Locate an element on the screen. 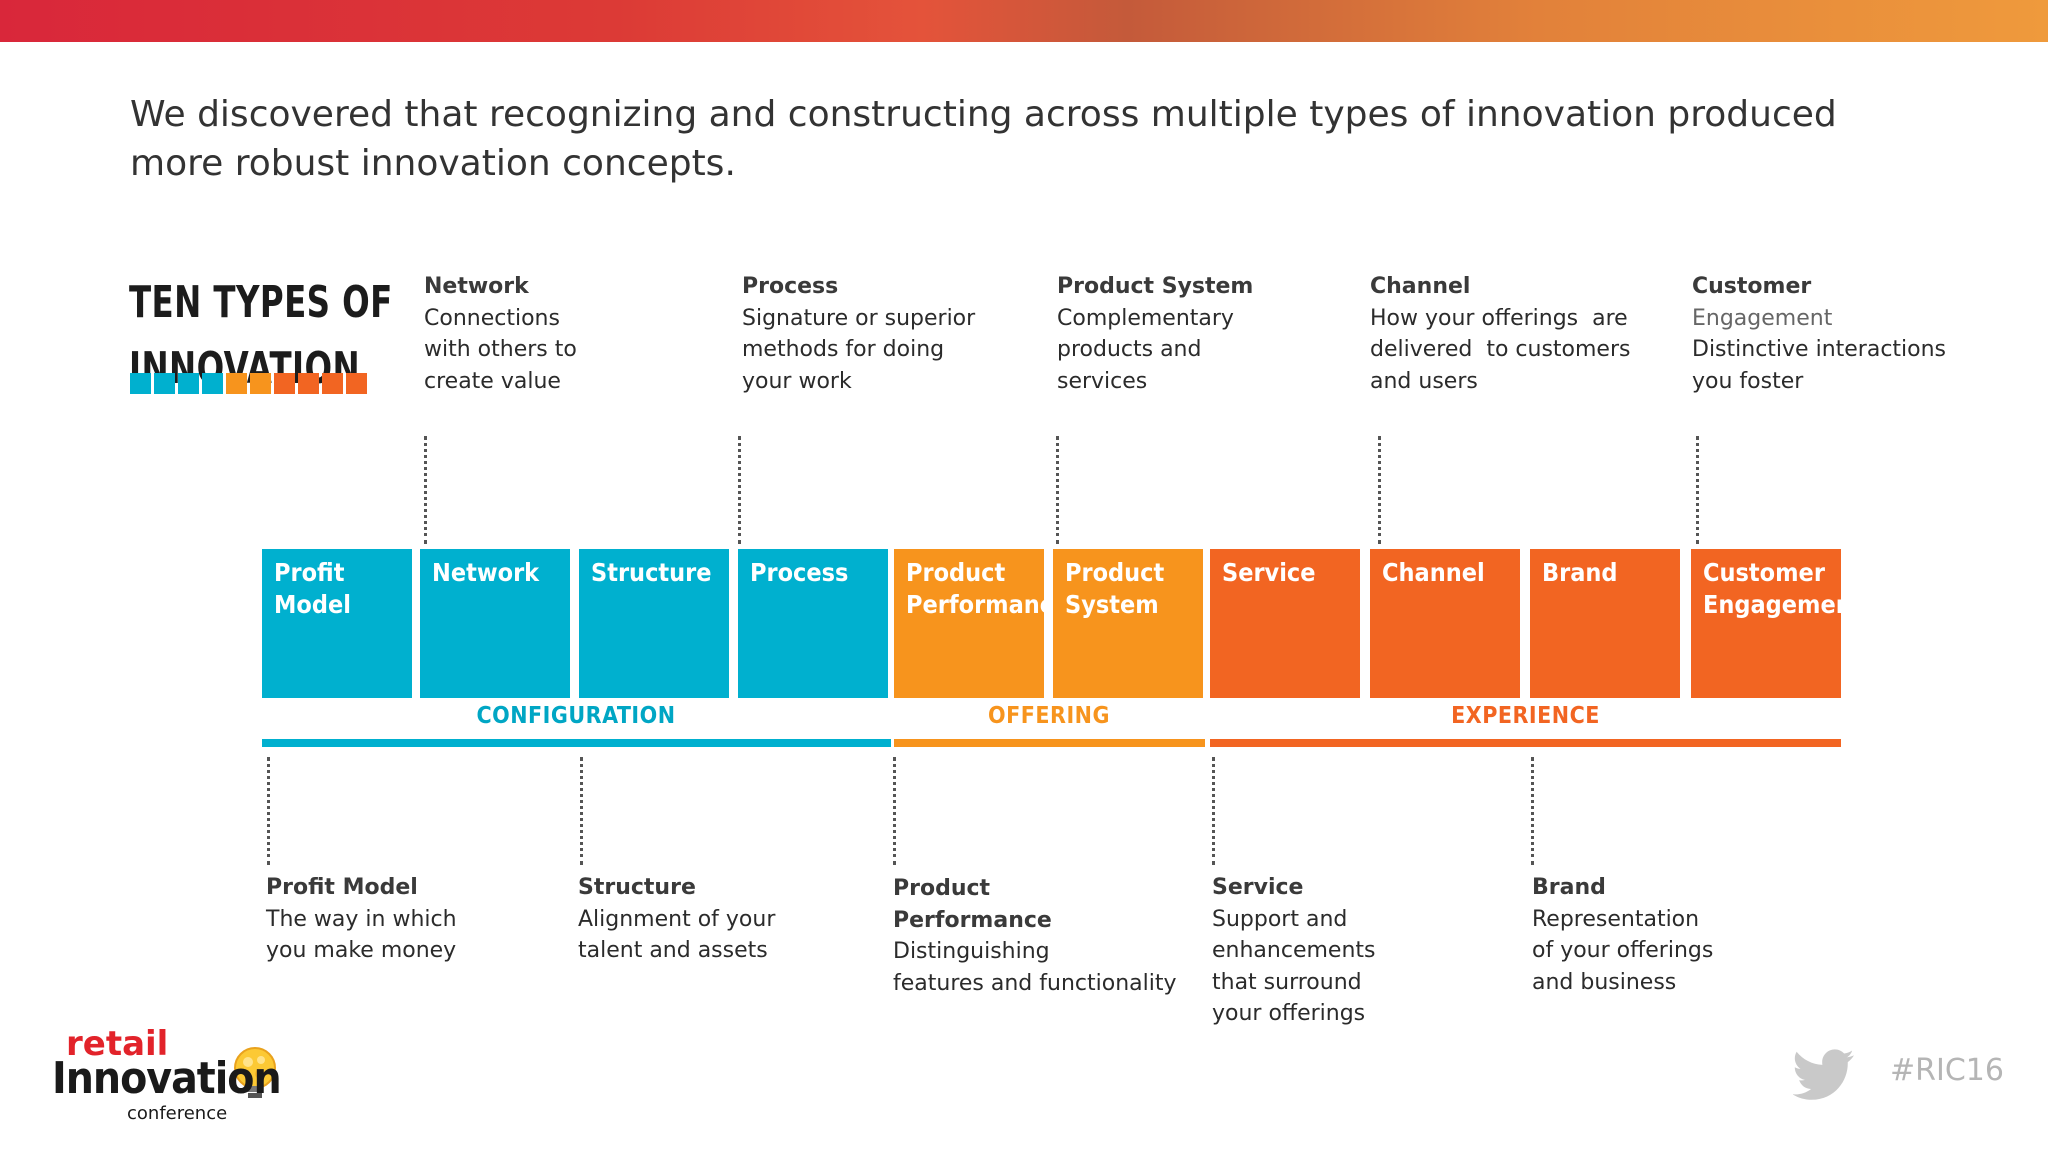 This screenshot has height=1152, width=2048. desc-title: Product System is located at coordinates (1155, 286).